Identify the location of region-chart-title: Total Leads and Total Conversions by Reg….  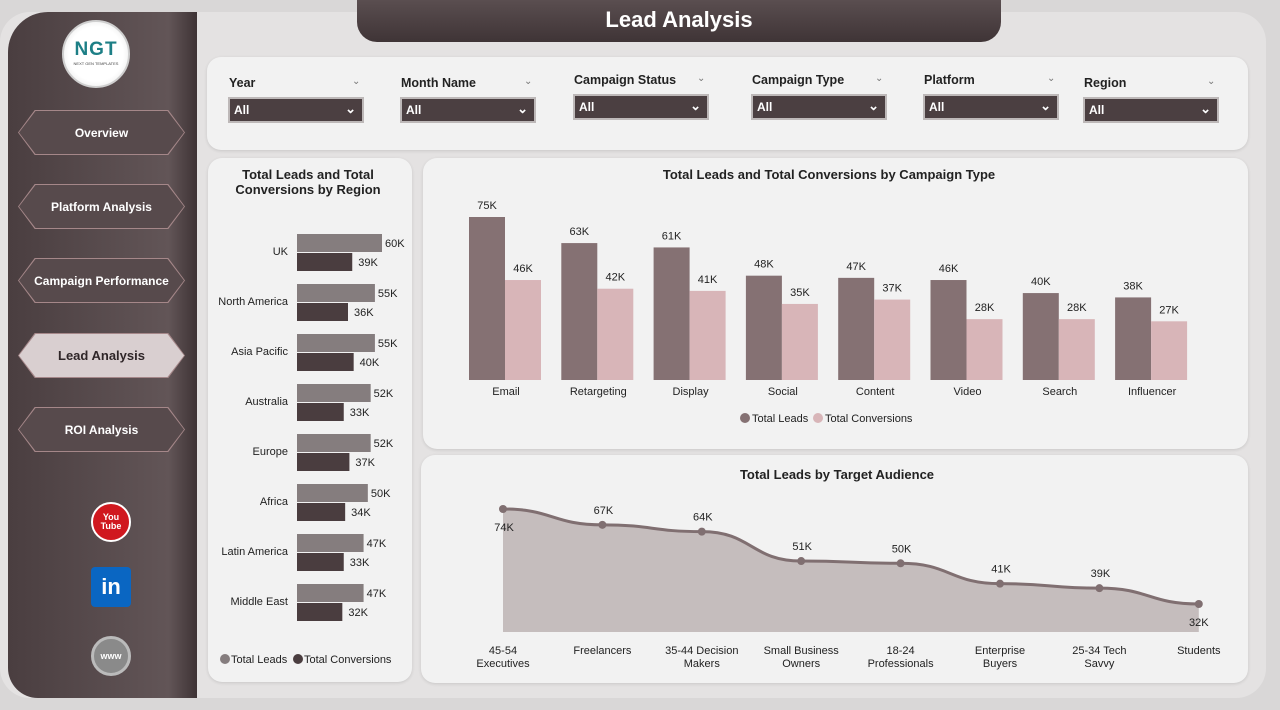
(308, 182).